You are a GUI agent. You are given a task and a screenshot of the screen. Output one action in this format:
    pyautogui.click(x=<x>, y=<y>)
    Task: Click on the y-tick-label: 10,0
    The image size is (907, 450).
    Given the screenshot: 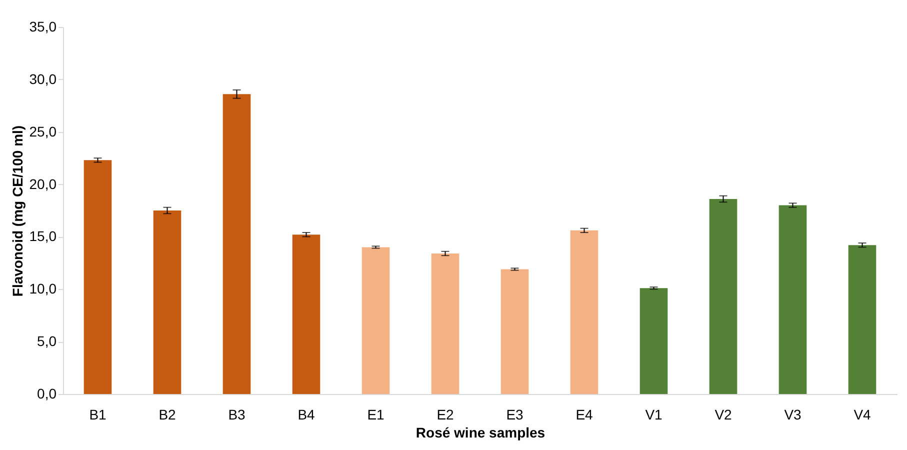 What is the action you would take?
    pyautogui.click(x=43, y=288)
    